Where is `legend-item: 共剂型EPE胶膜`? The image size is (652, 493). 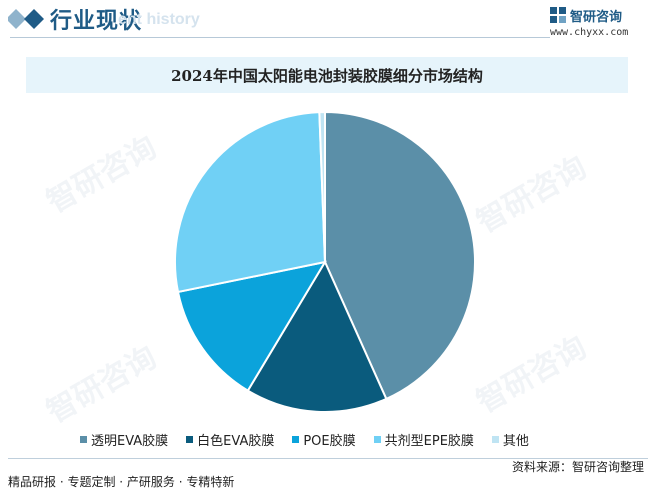 legend-item: 共剂型EPE胶膜 is located at coordinates (423, 439).